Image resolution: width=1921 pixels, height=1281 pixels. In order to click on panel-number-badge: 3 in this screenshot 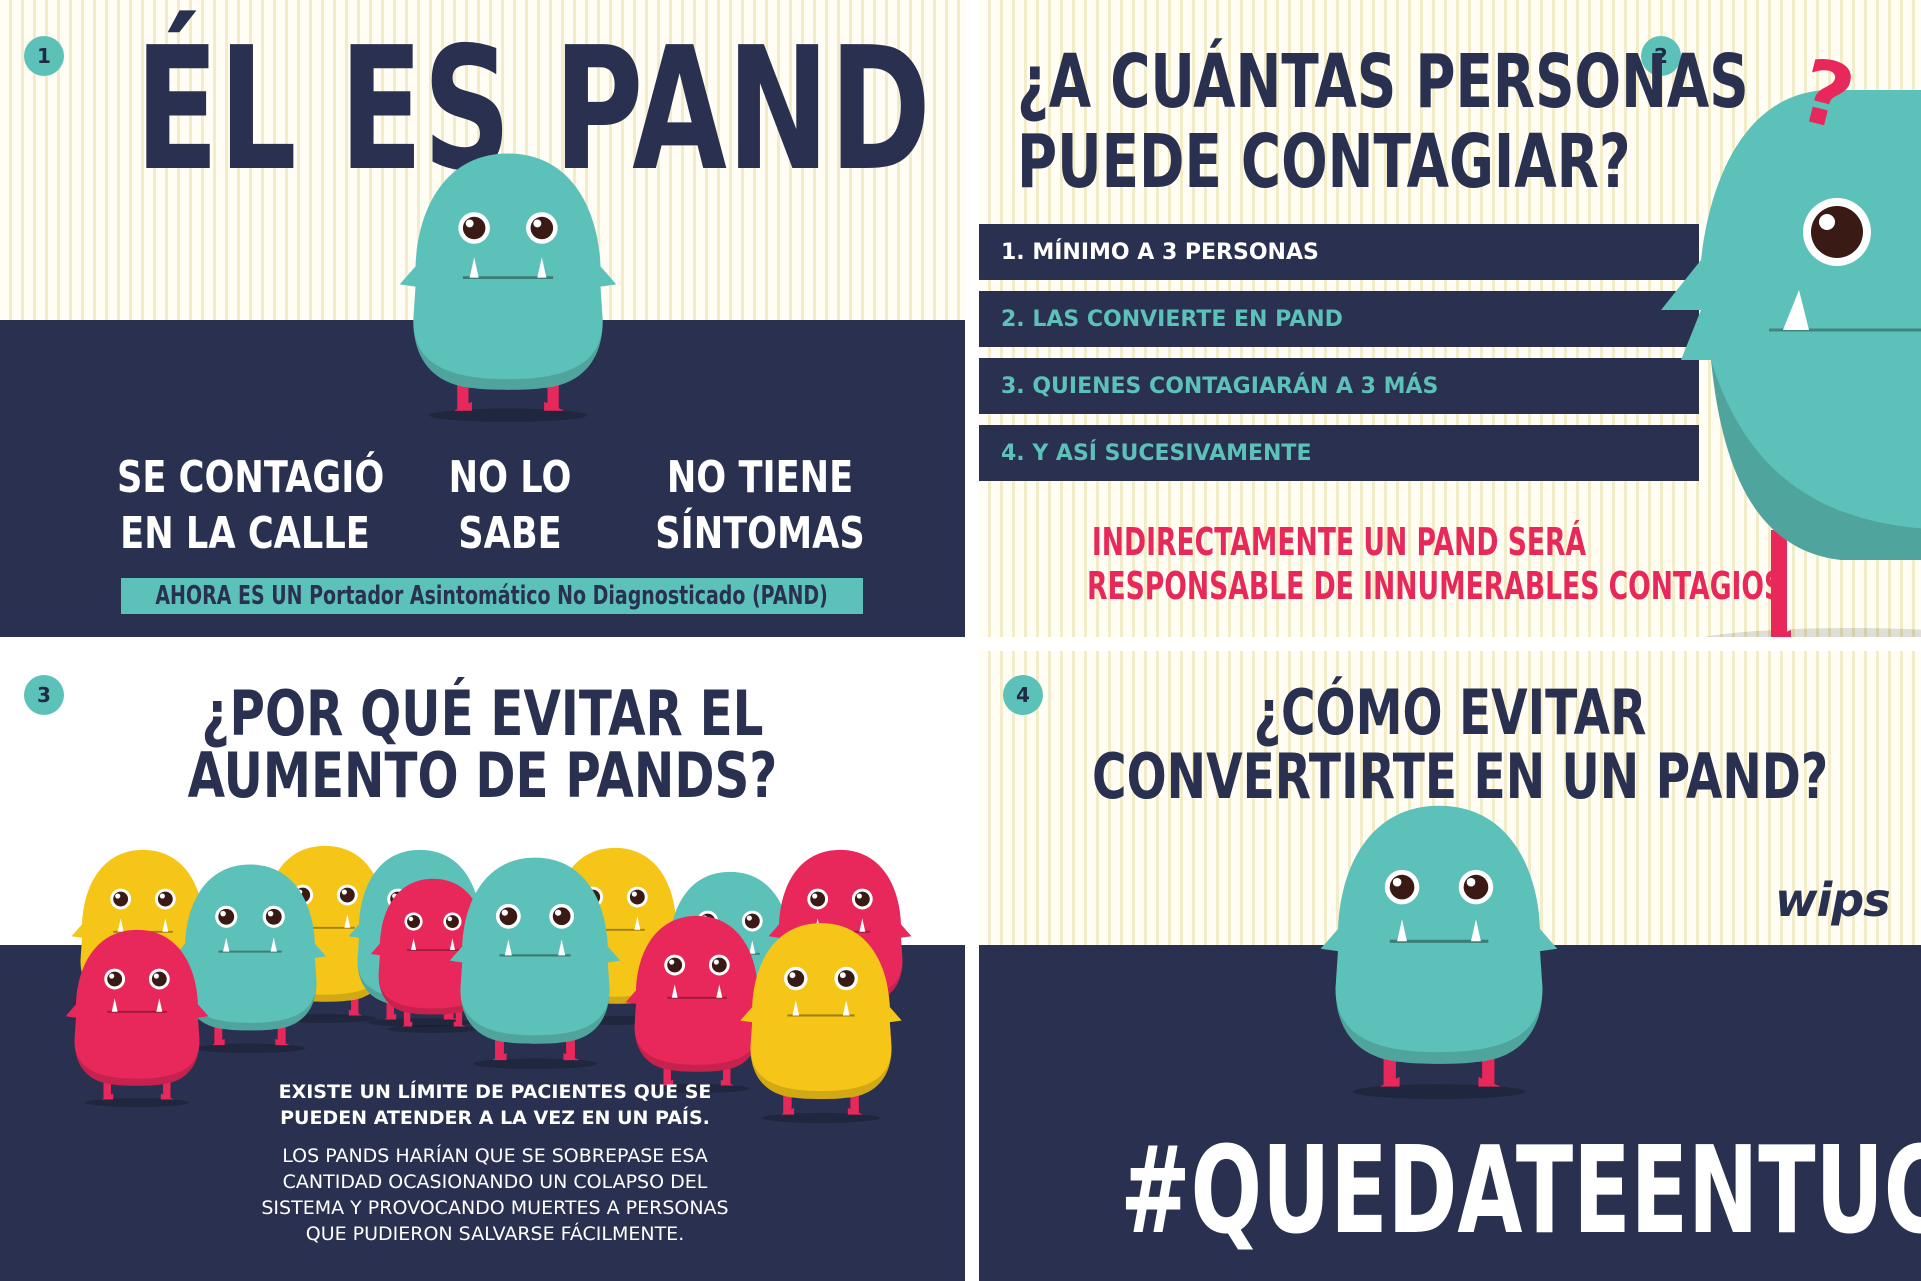, I will do `click(44, 695)`.